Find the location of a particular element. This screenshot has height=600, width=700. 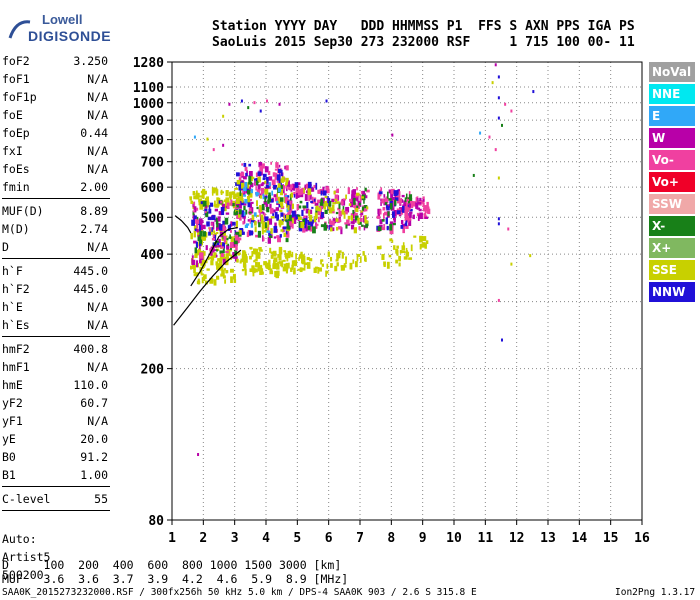

param-row-foes: foEs N/A is located at coordinates (55, 171).